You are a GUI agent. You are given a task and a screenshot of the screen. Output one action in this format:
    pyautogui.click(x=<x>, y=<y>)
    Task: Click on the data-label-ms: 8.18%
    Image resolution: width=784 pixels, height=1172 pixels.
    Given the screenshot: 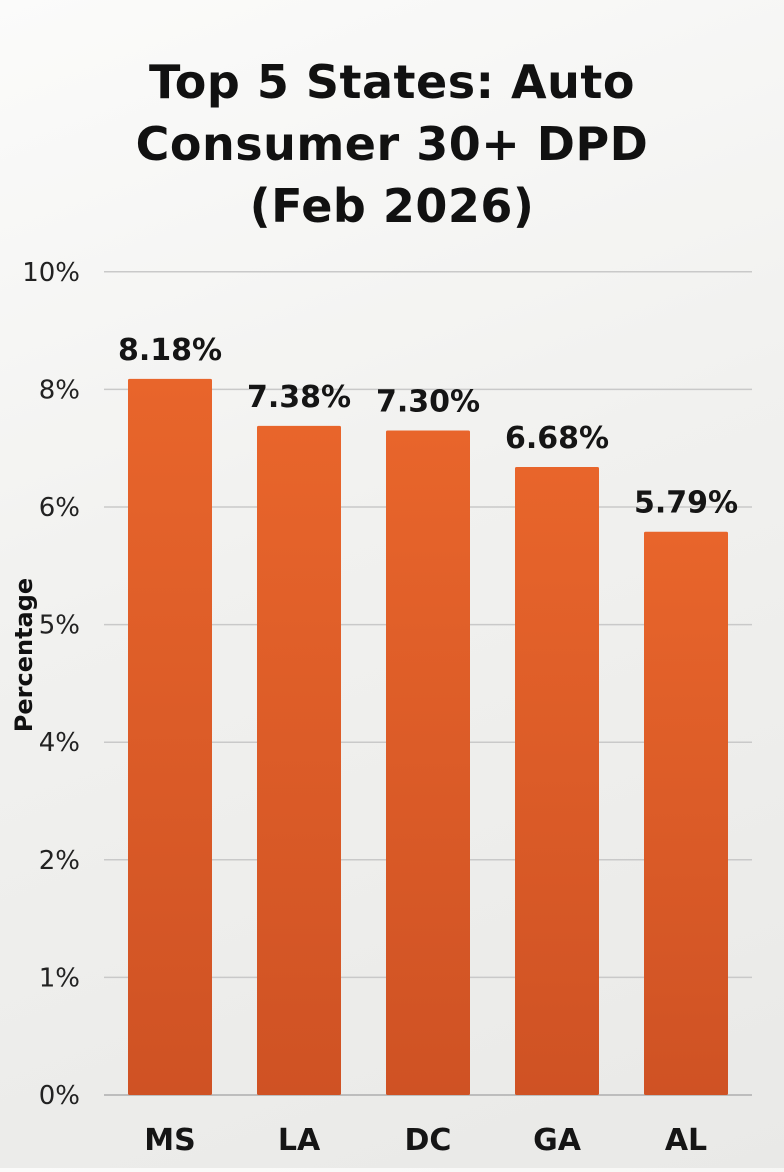 What is the action you would take?
    pyautogui.click(x=170, y=350)
    